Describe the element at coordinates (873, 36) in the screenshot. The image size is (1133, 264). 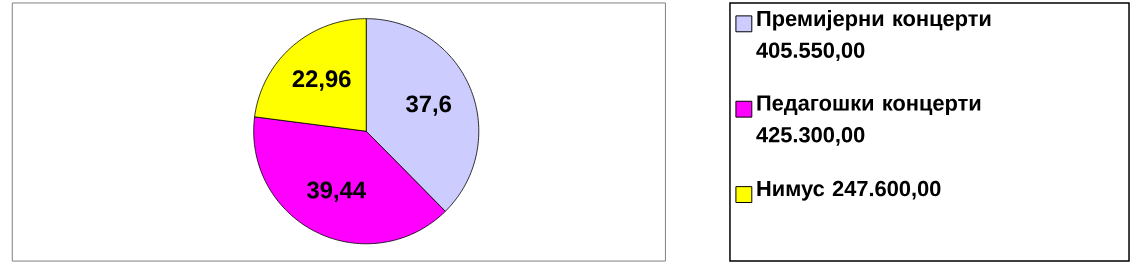
I see `legend-label: Премијерни концерти 405.550,00` at that location.